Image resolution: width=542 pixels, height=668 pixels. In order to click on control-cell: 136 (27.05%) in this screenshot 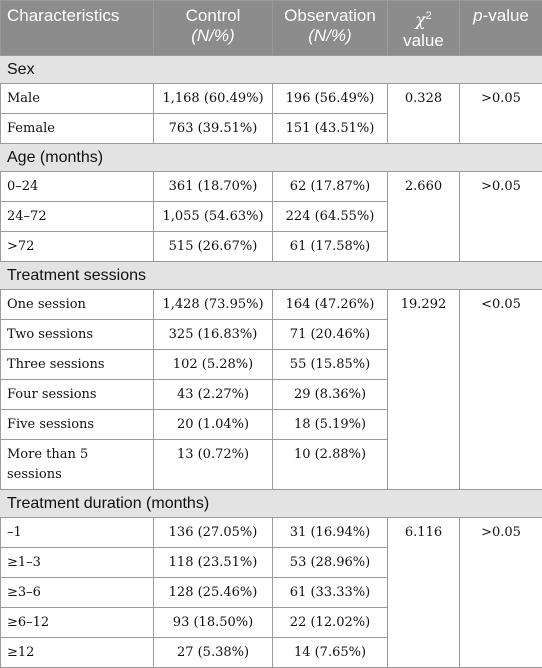, I will do `click(213, 532)`.